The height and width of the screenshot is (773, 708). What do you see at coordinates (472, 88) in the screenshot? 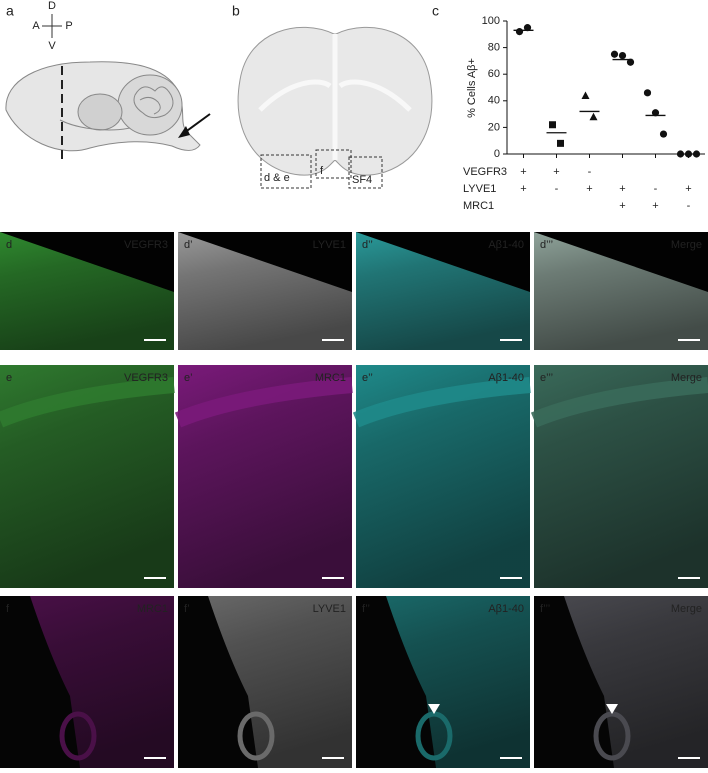
I see `y-axis-label: % Cells Aβ+` at bounding box center [472, 88].